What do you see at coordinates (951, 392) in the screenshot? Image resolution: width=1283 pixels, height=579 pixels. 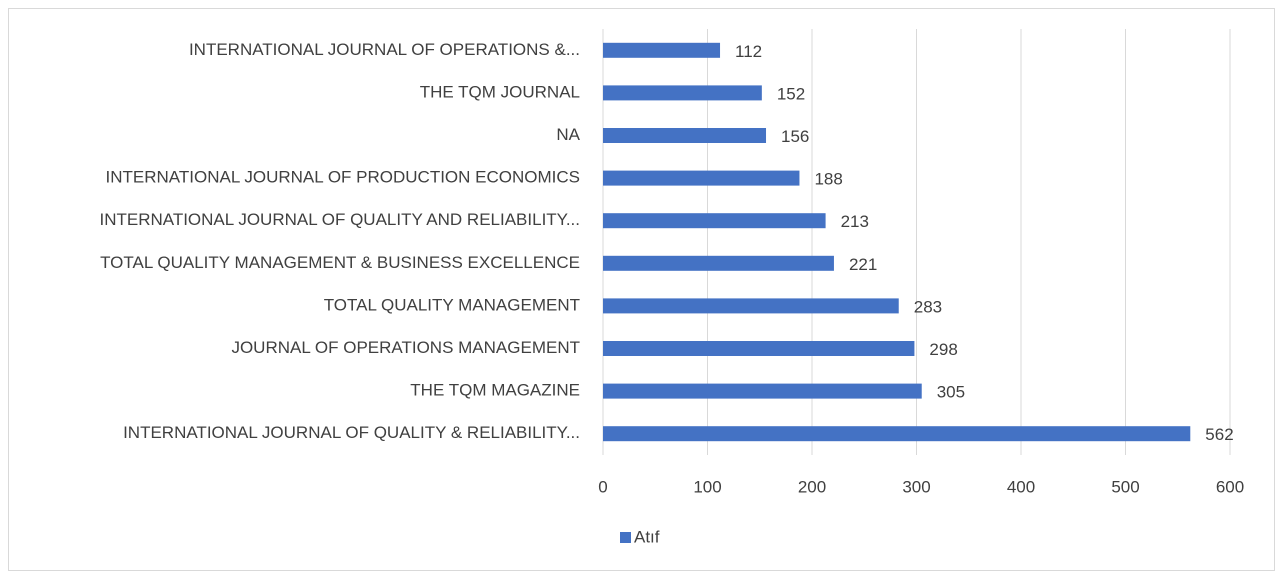 I see `data-label: 305` at bounding box center [951, 392].